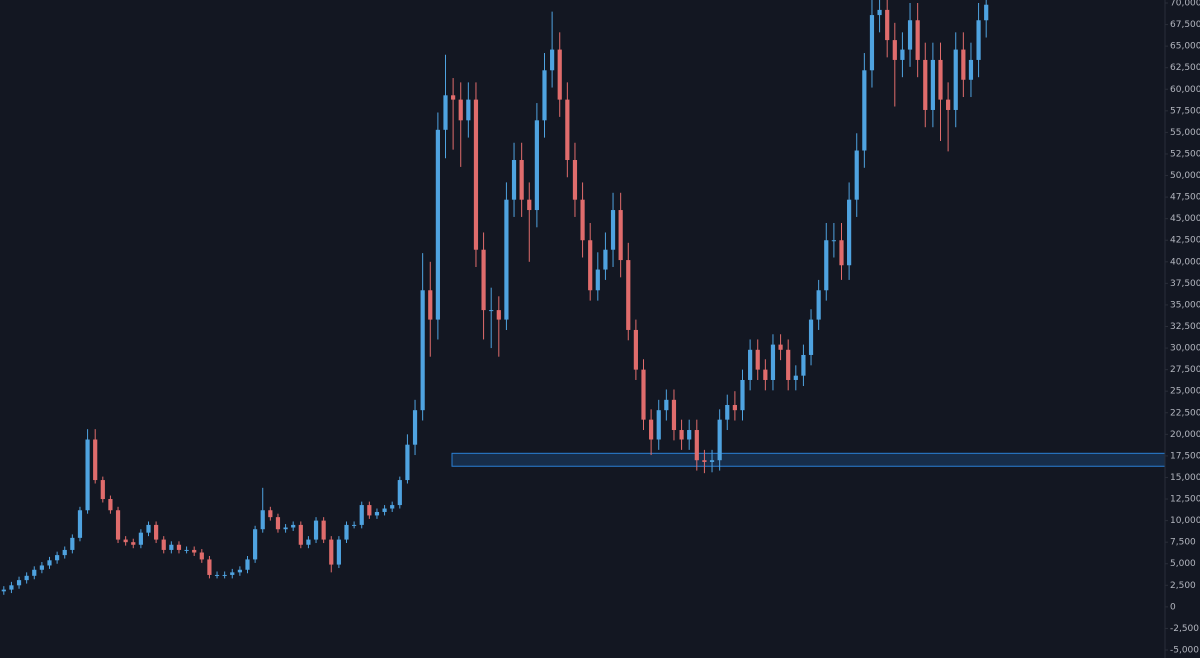  I want to click on y-tick-label: -5,000, so click(1184, 651).